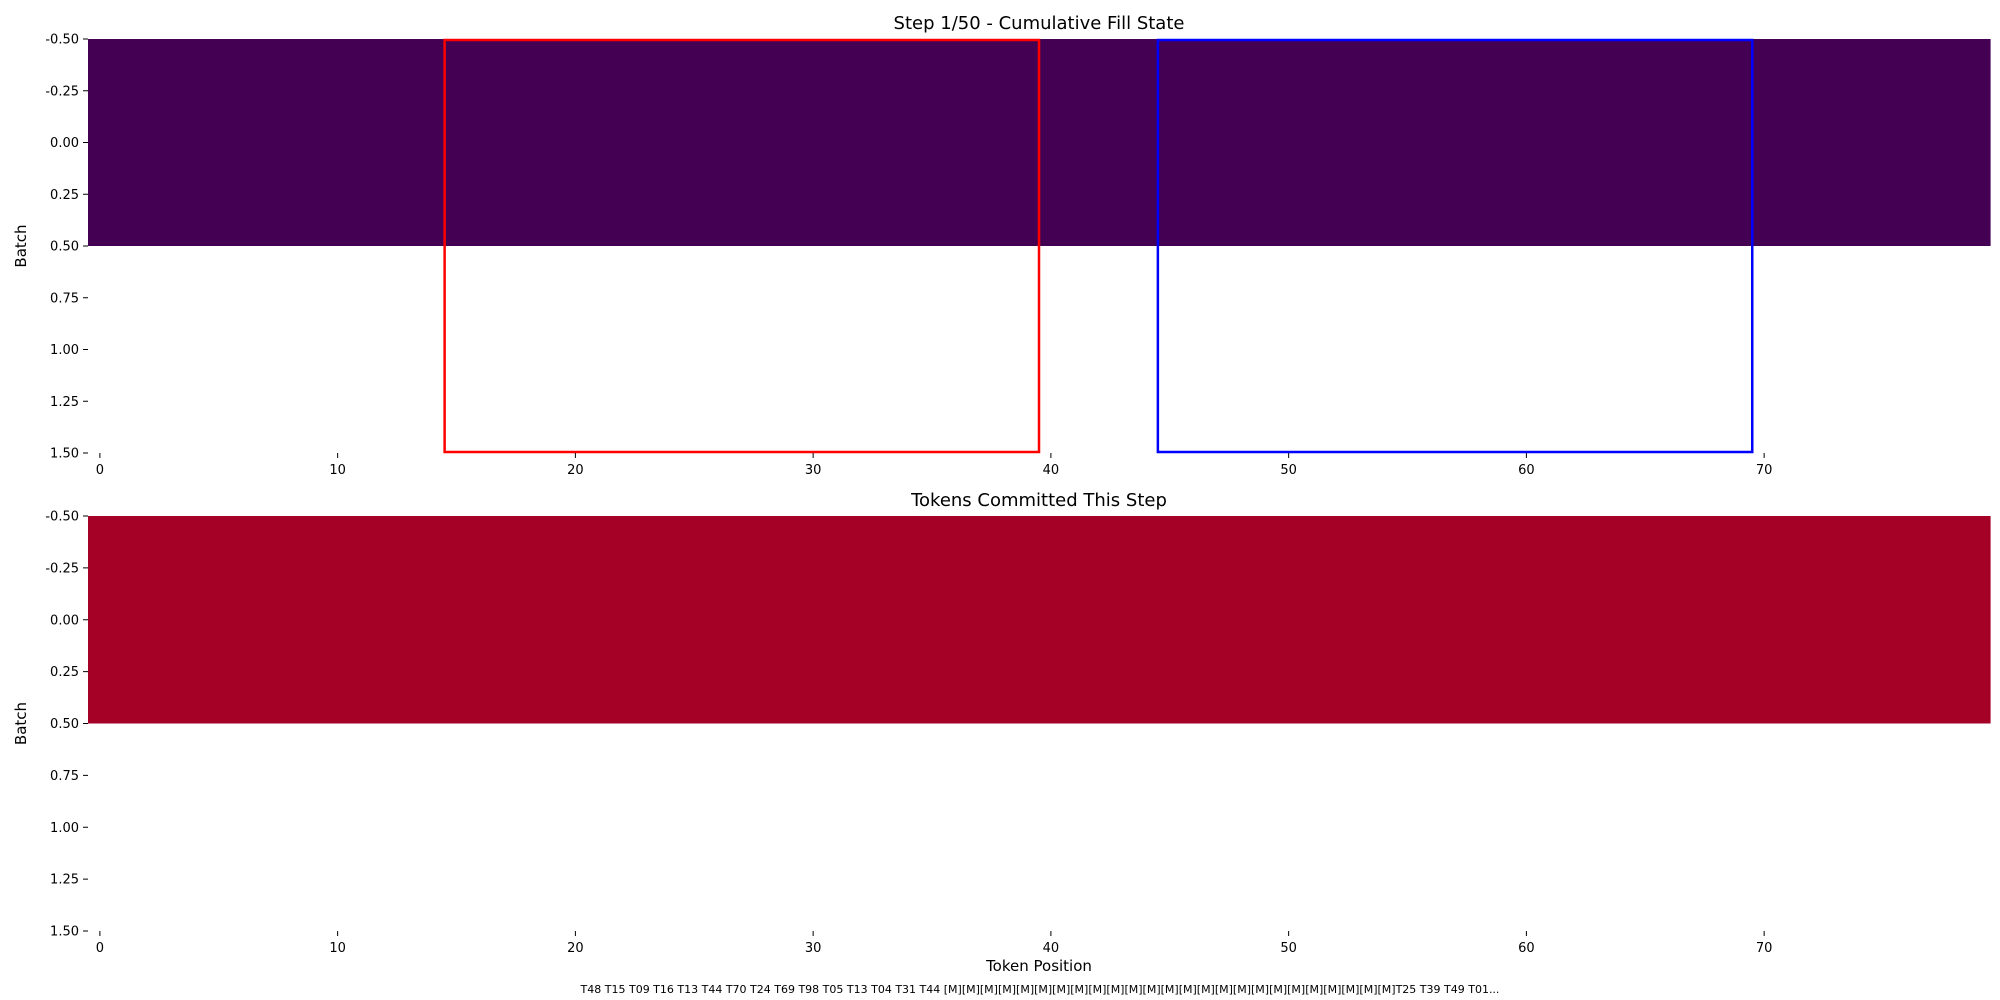 The image size is (2000, 1000). Describe the element at coordinates (100, 470) in the screenshot. I see `fill-state-x-tick-label: 0` at that location.